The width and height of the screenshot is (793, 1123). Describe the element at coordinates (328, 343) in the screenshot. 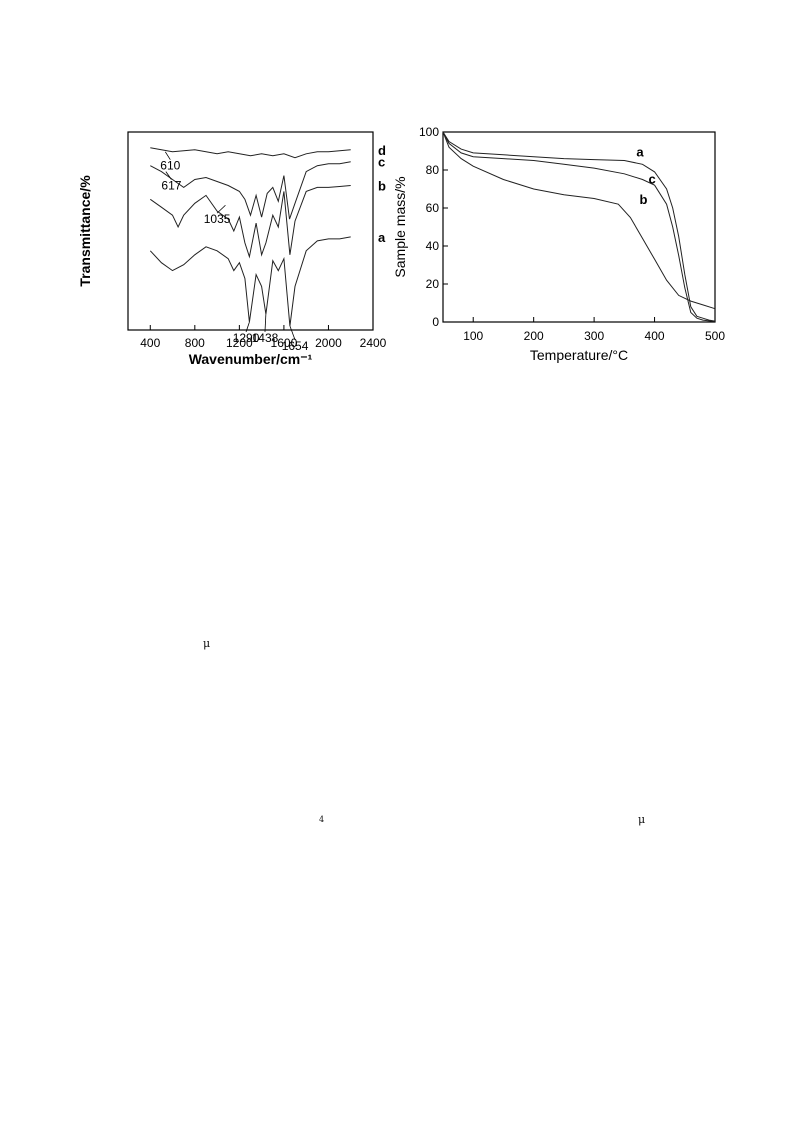

I see `x-tick-label: 2000` at that location.